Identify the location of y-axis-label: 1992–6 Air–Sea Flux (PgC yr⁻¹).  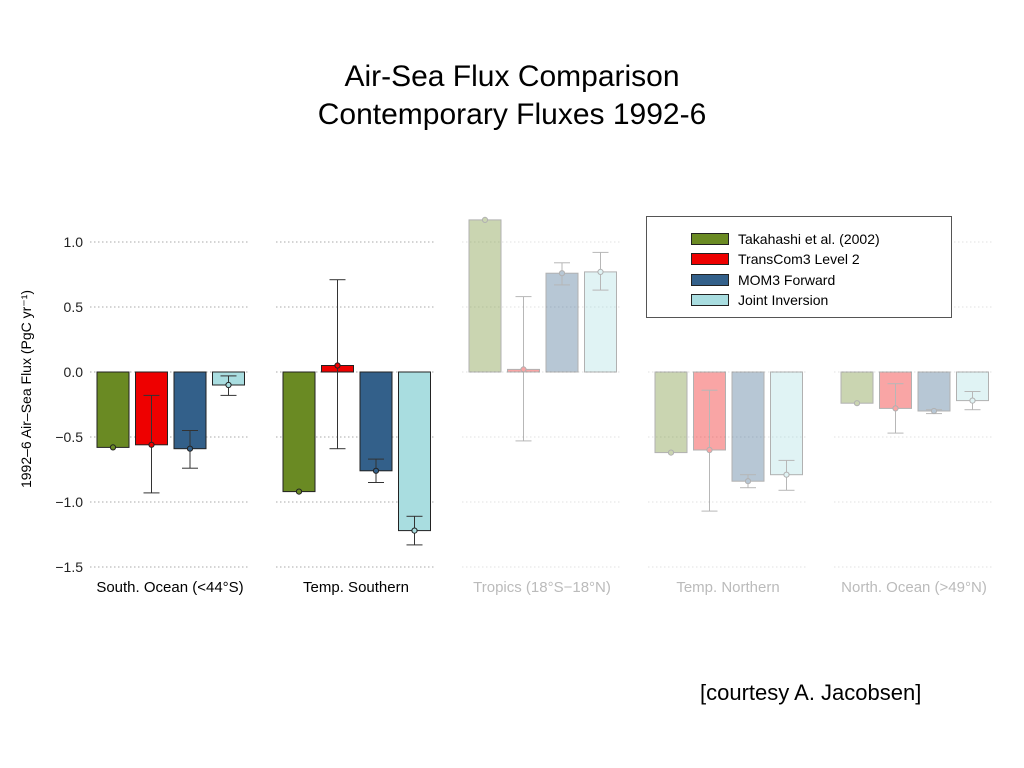
(26, 389).